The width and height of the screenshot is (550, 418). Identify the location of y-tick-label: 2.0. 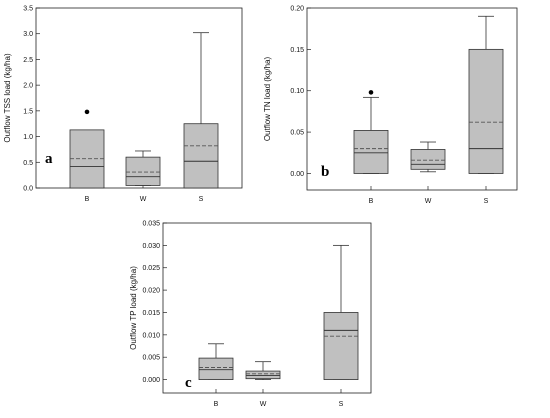
(28, 86).